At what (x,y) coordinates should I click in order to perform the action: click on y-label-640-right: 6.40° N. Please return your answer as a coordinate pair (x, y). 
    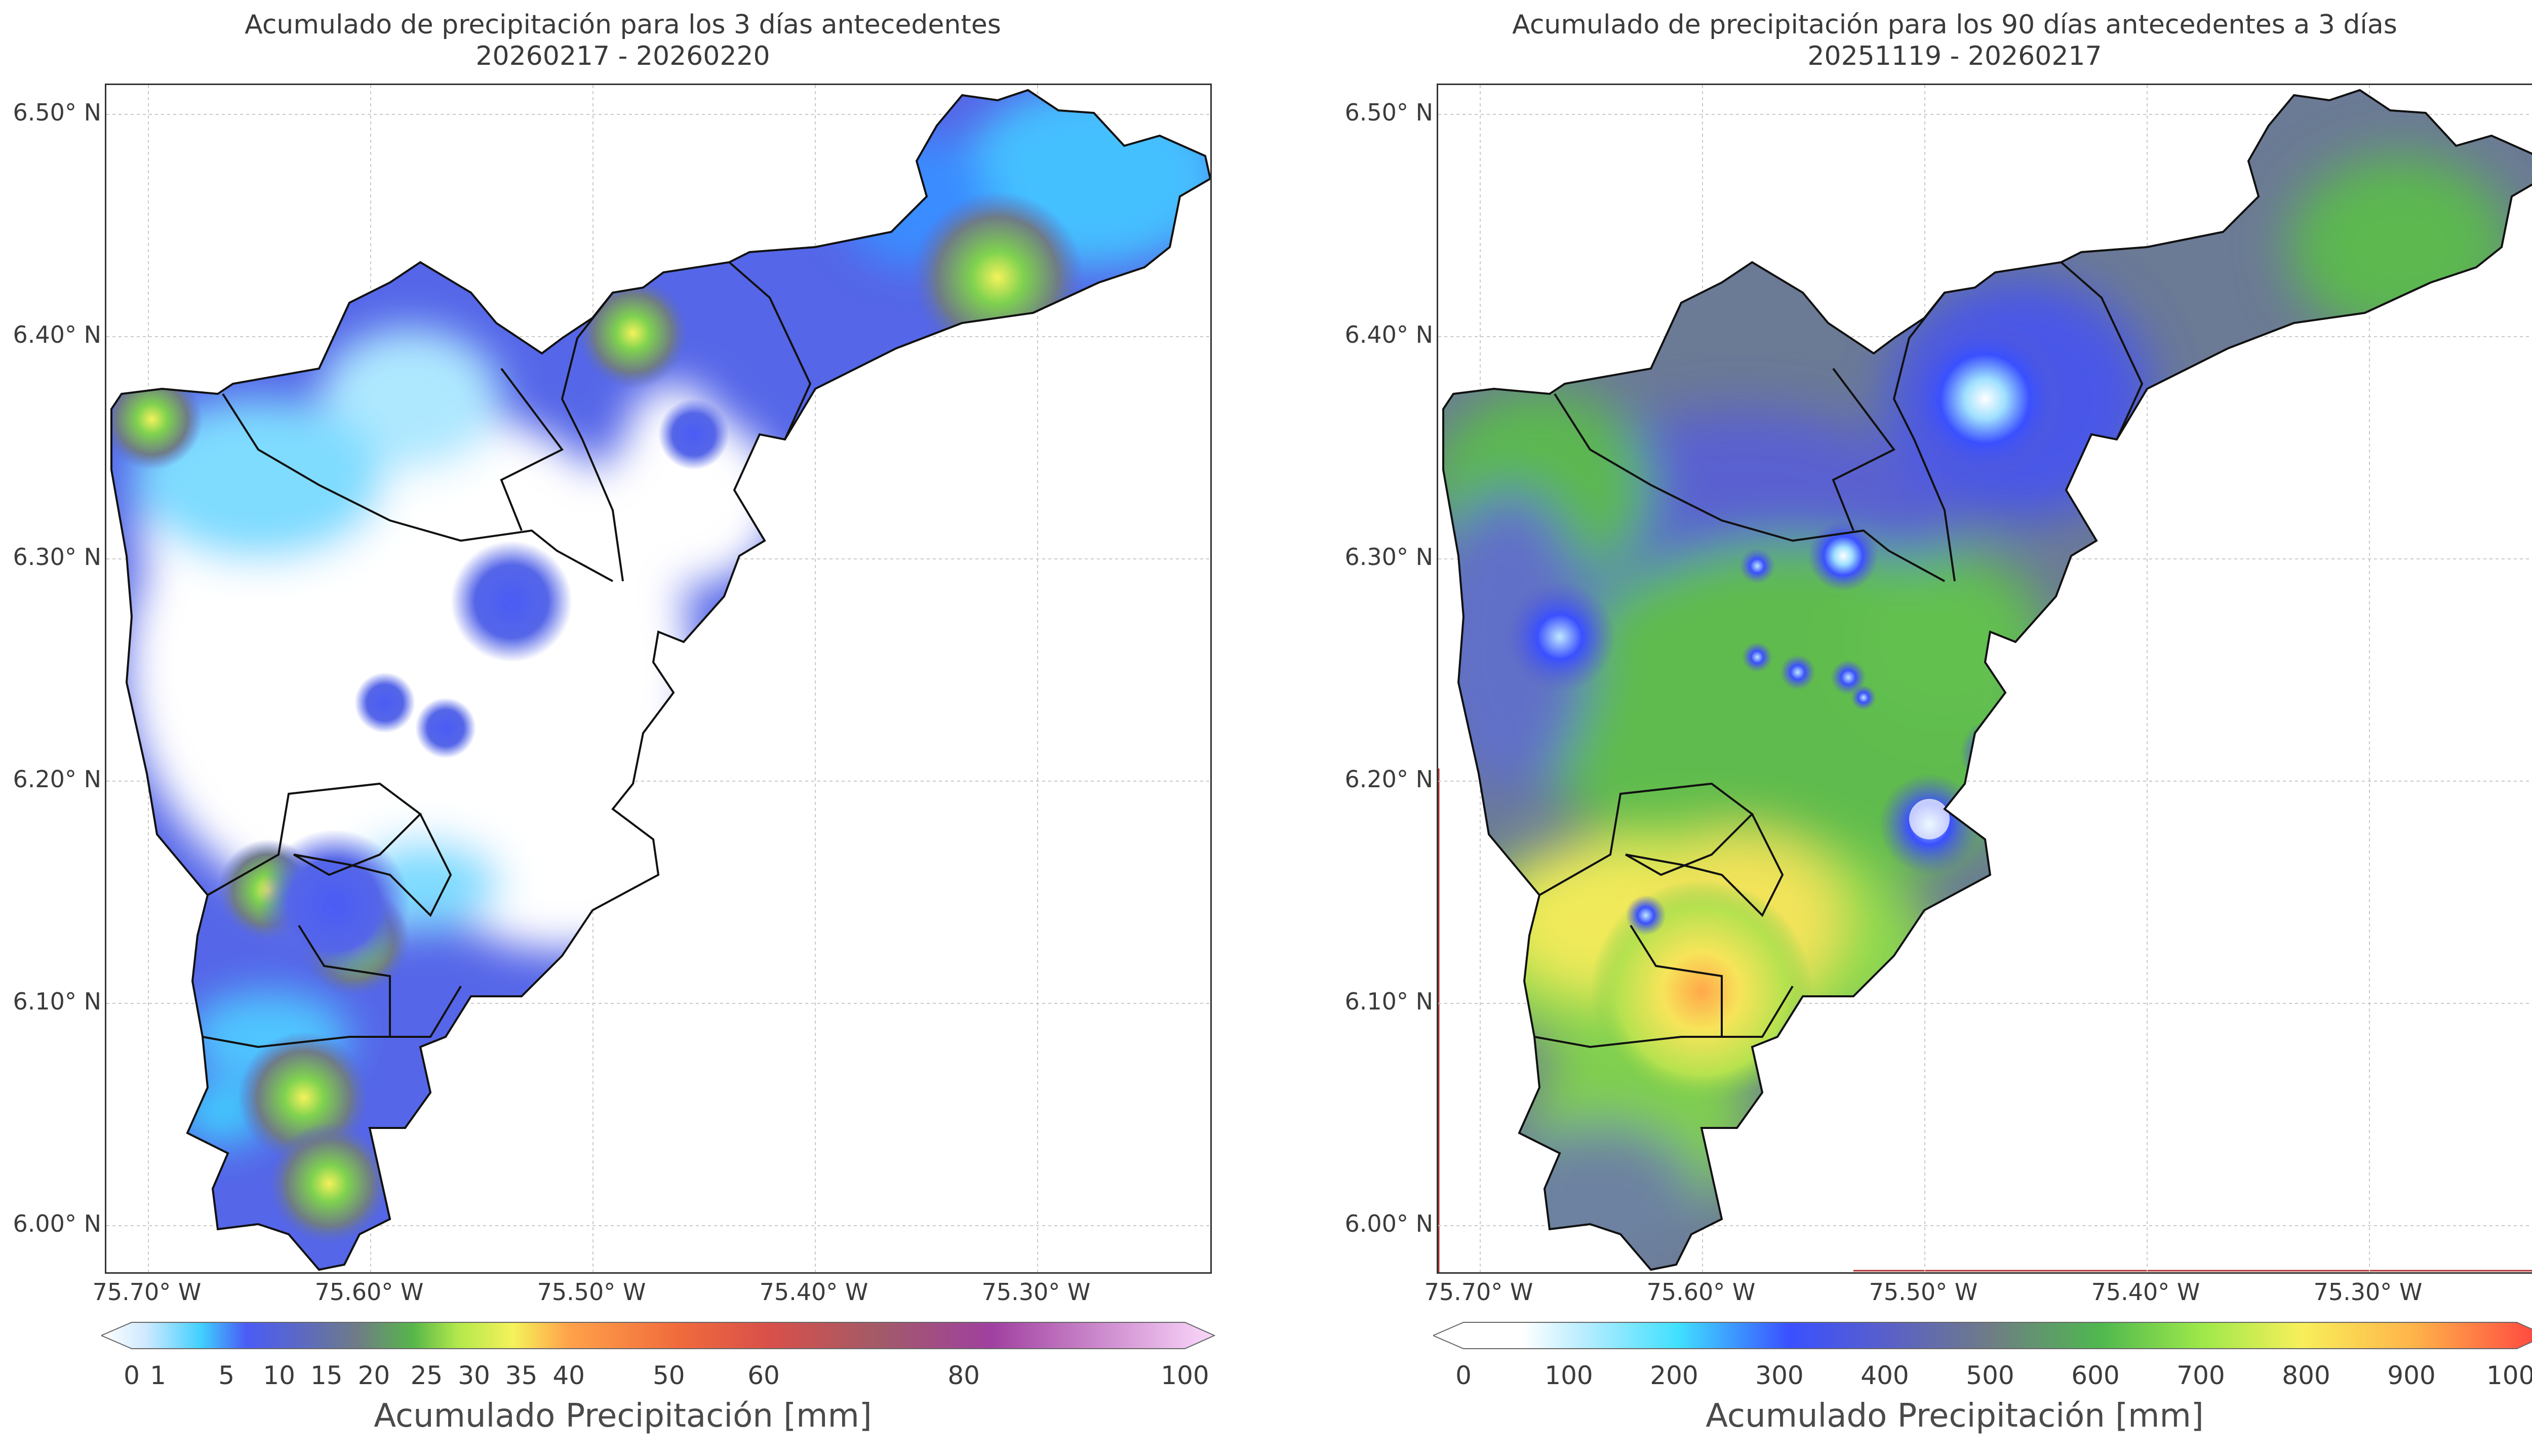
    Looking at the image, I should click on (1388, 334).